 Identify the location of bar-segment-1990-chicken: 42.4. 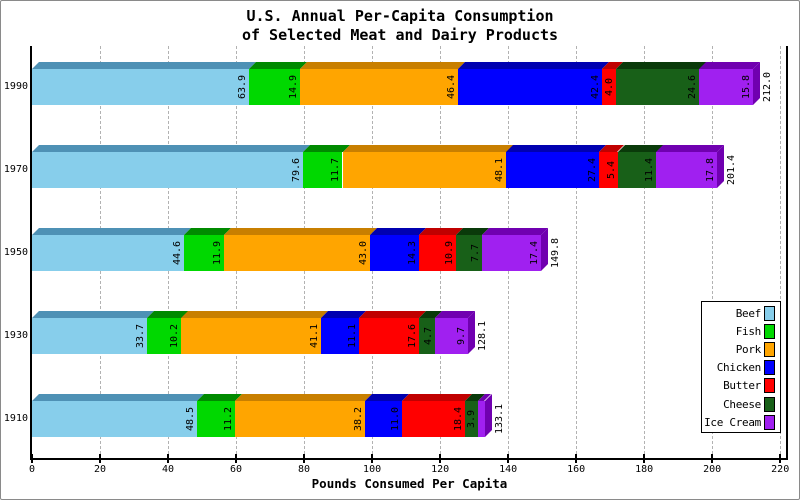
(533, 83).